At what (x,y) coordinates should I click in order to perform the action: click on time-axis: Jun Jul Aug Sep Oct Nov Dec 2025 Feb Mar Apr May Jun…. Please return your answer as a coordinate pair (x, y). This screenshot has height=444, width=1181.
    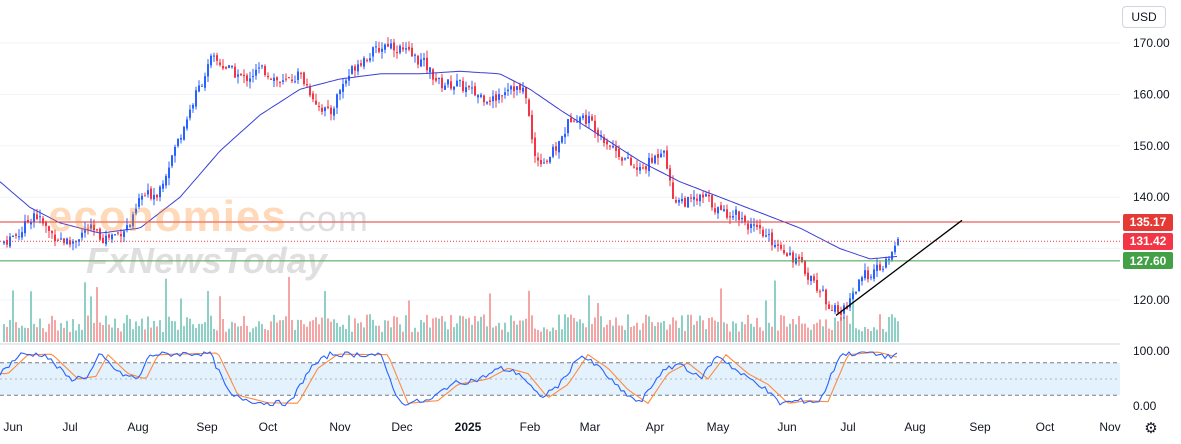
    Looking at the image, I should click on (561, 427).